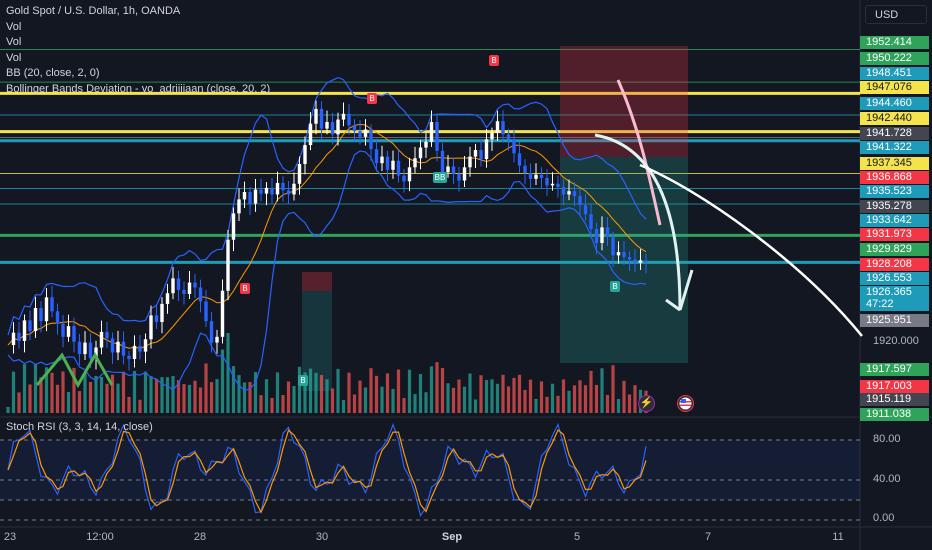 This screenshot has height=550, width=932. I want to click on currency-selector: USD, so click(896, 14).